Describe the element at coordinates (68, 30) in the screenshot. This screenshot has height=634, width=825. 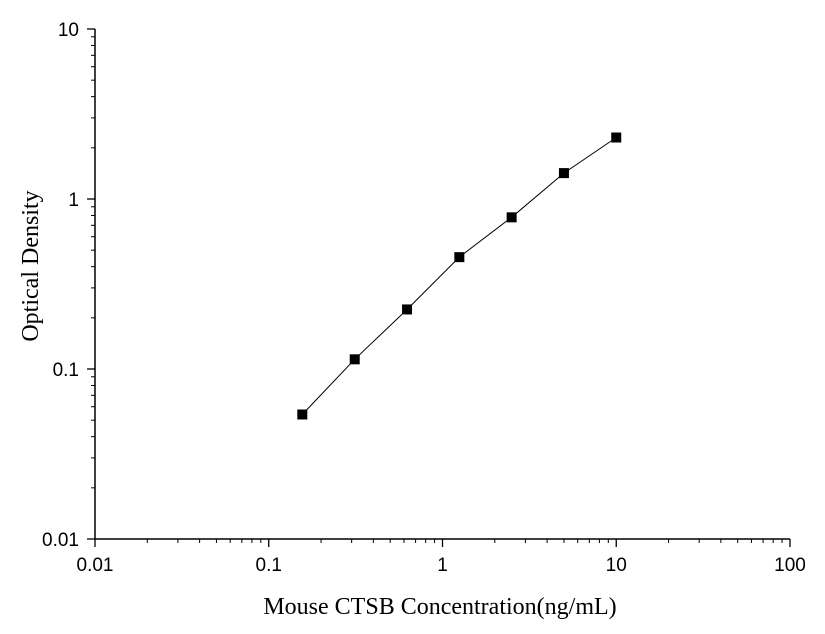
I see `y-tick-label: 10` at that location.